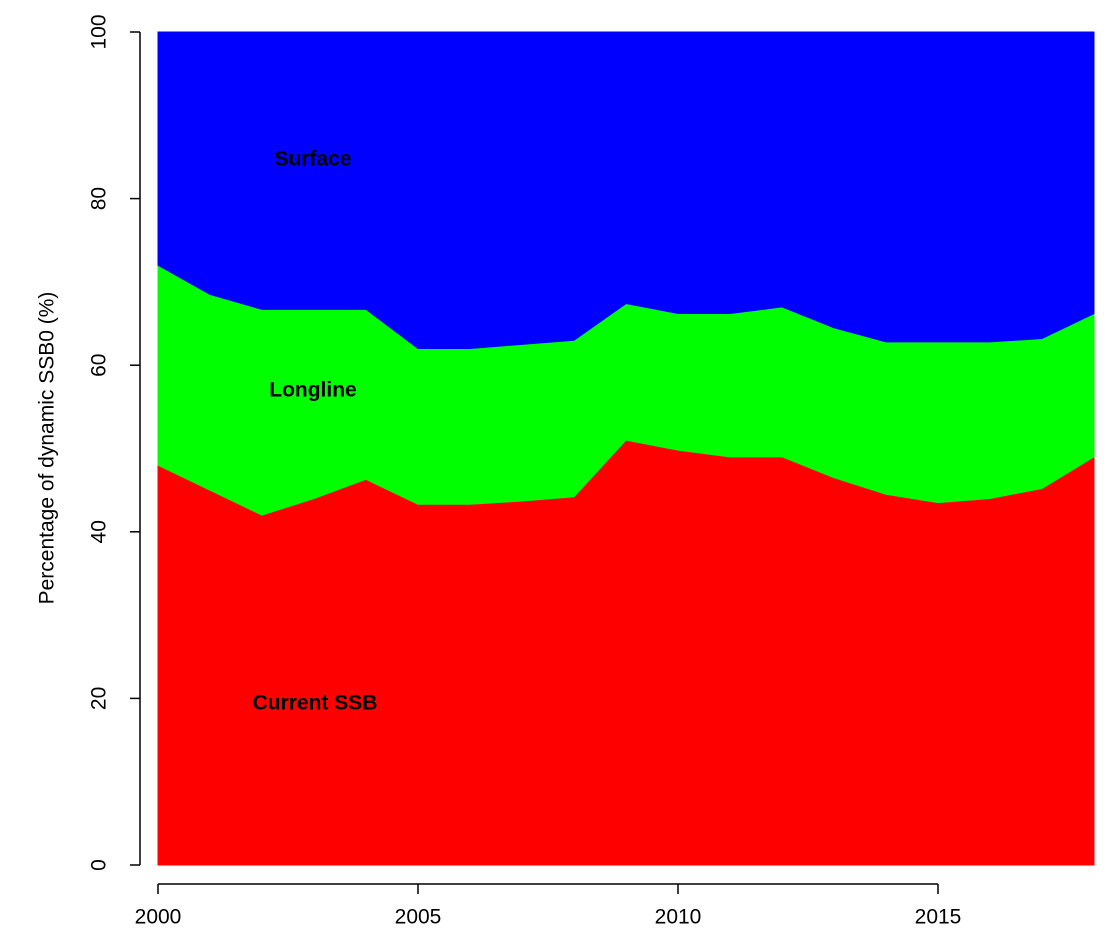 The width and height of the screenshot is (1112, 934). What do you see at coordinates (99, 31) in the screenshot?
I see `y-tick-label: 100` at bounding box center [99, 31].